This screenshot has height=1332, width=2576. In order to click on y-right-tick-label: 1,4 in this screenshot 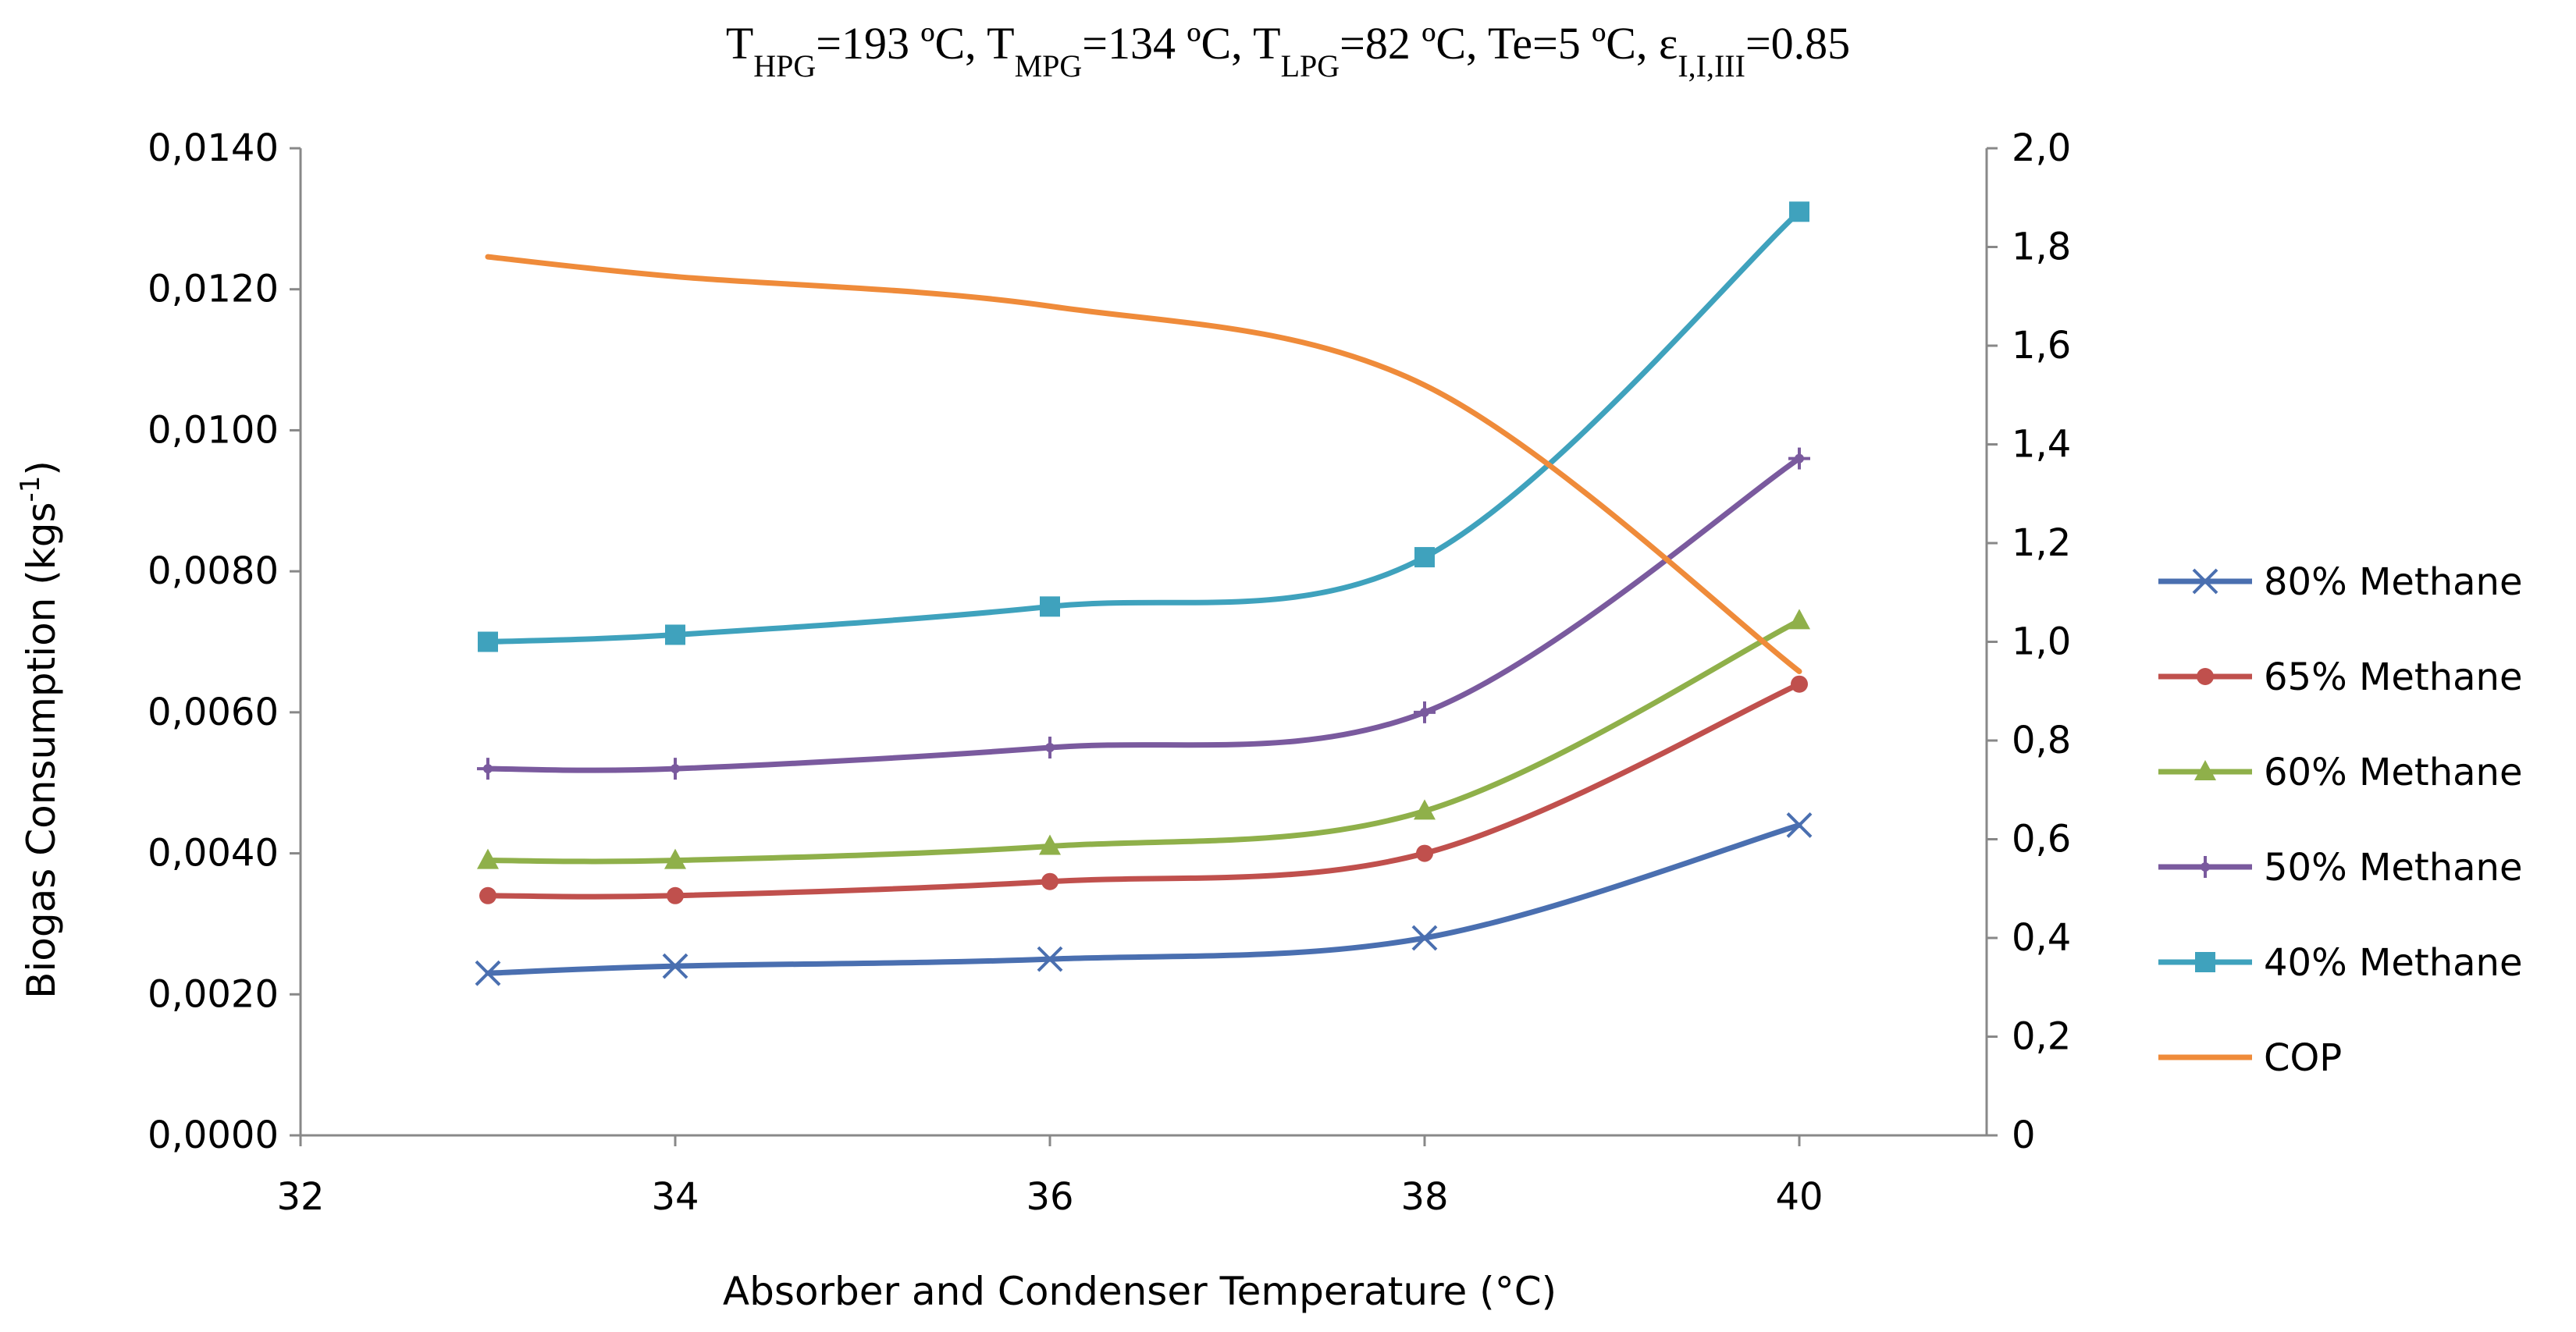, I will do `click(2041, 445)`.